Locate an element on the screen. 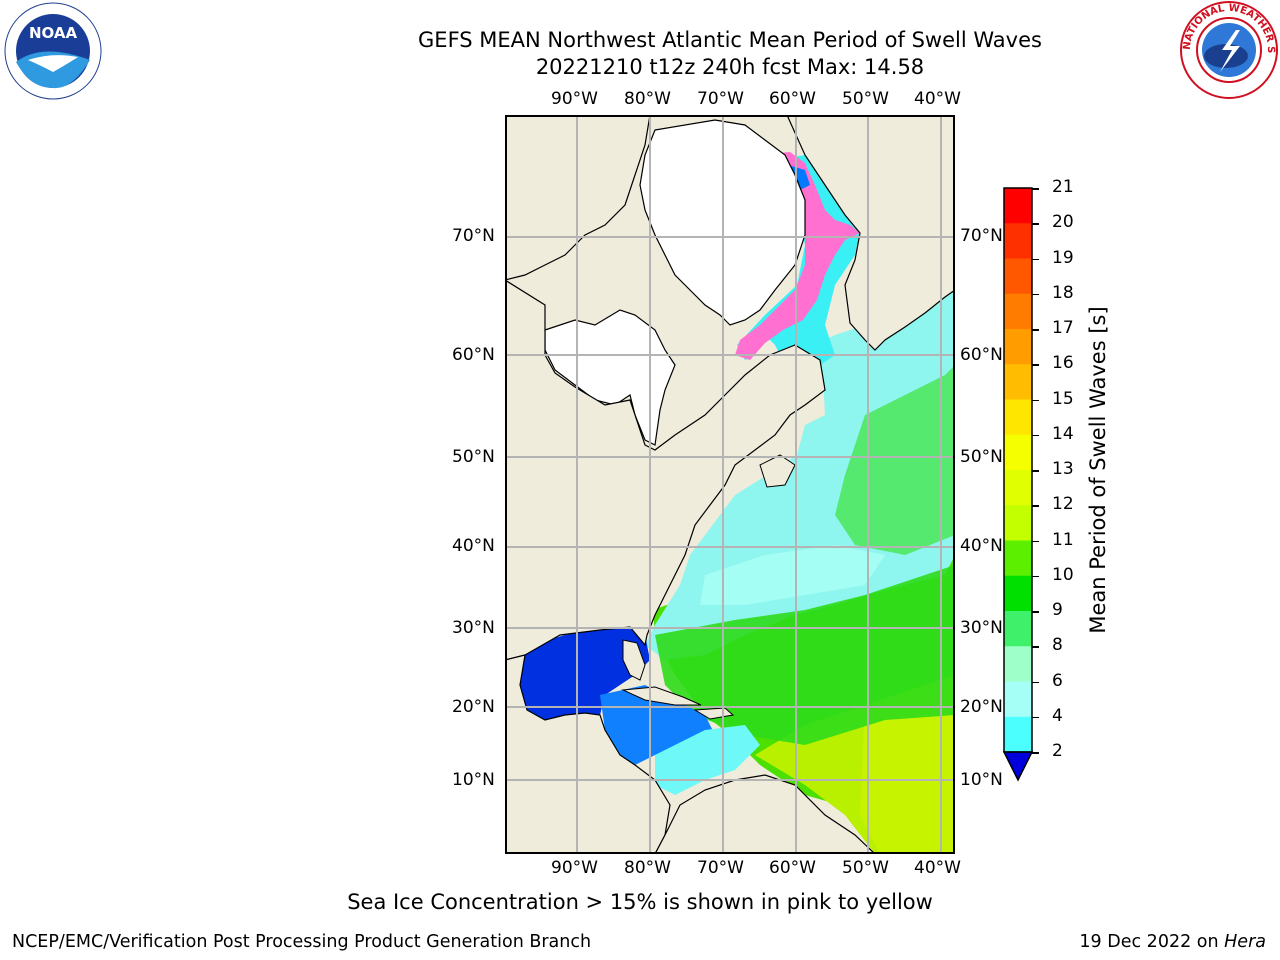  eastern-seaboard is located at coordinates (665, 470).